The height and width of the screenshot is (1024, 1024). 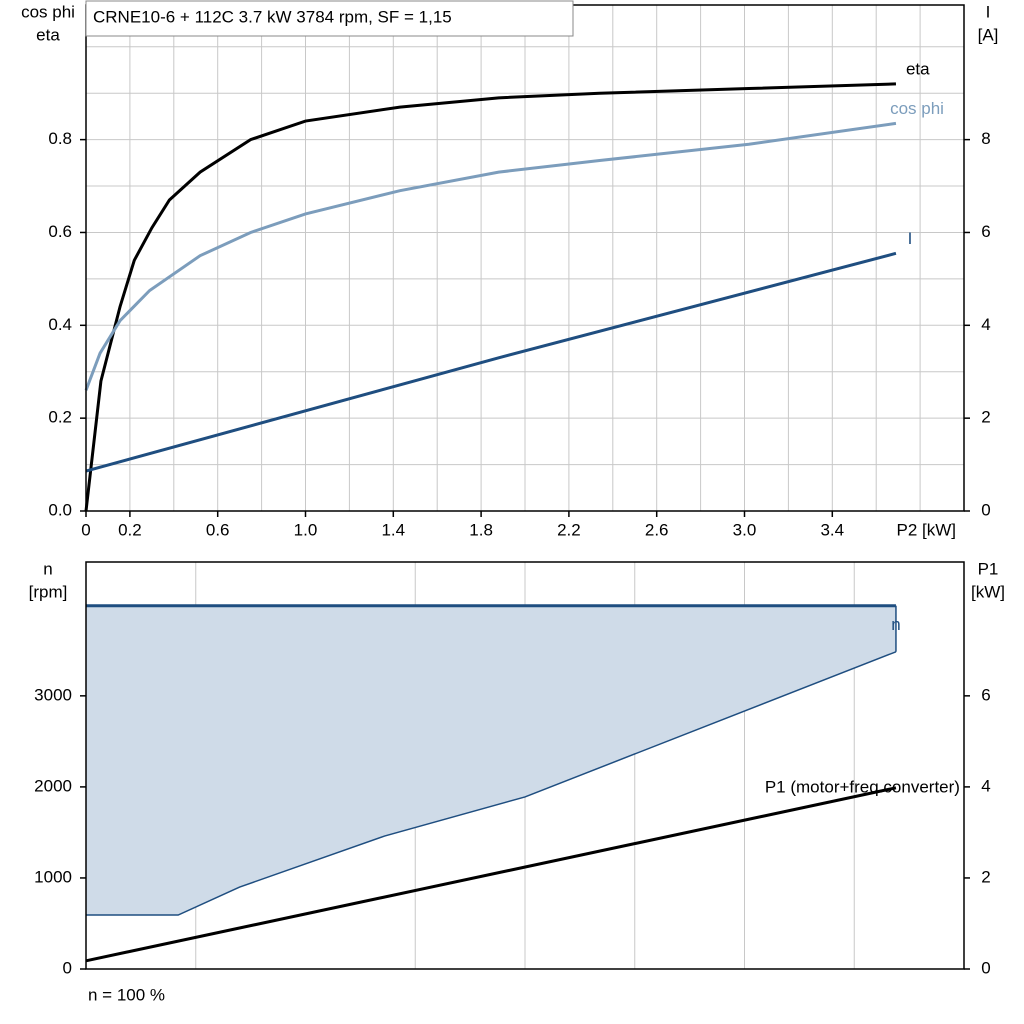 What do you see at coordinates (48, 11) in the screenshot?
I see `y-axis-label: cos phi` at bounding box center [48, 11].